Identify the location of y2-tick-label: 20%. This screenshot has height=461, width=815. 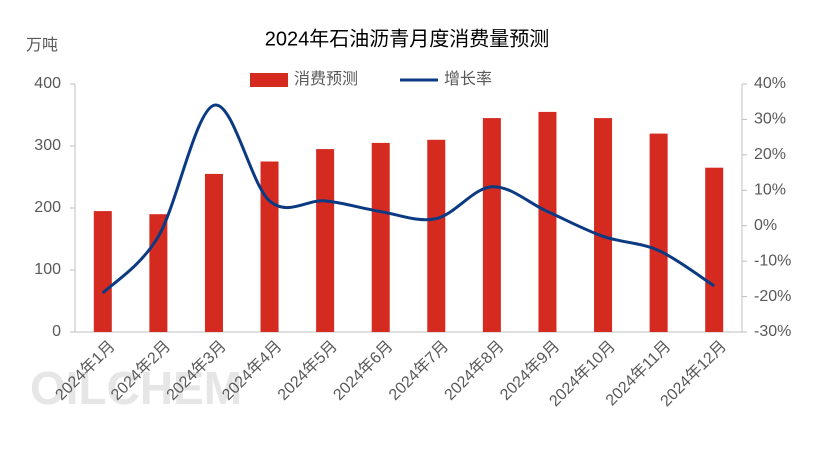
(770, 154).